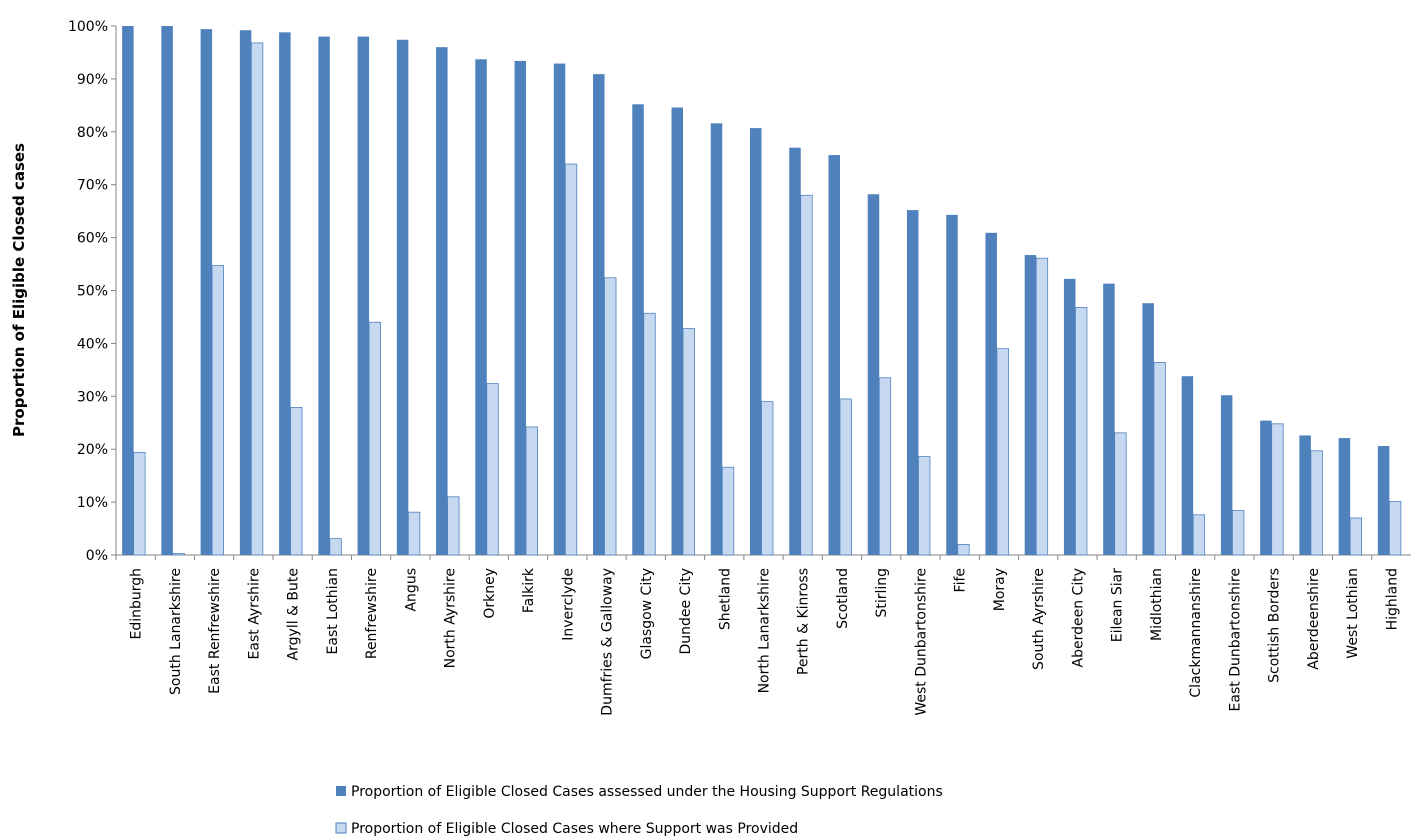  What do you see at coordinates (88, 27) in the screenshot?
I see `y-tick-label: 100%` at bounding box center [88, 27].